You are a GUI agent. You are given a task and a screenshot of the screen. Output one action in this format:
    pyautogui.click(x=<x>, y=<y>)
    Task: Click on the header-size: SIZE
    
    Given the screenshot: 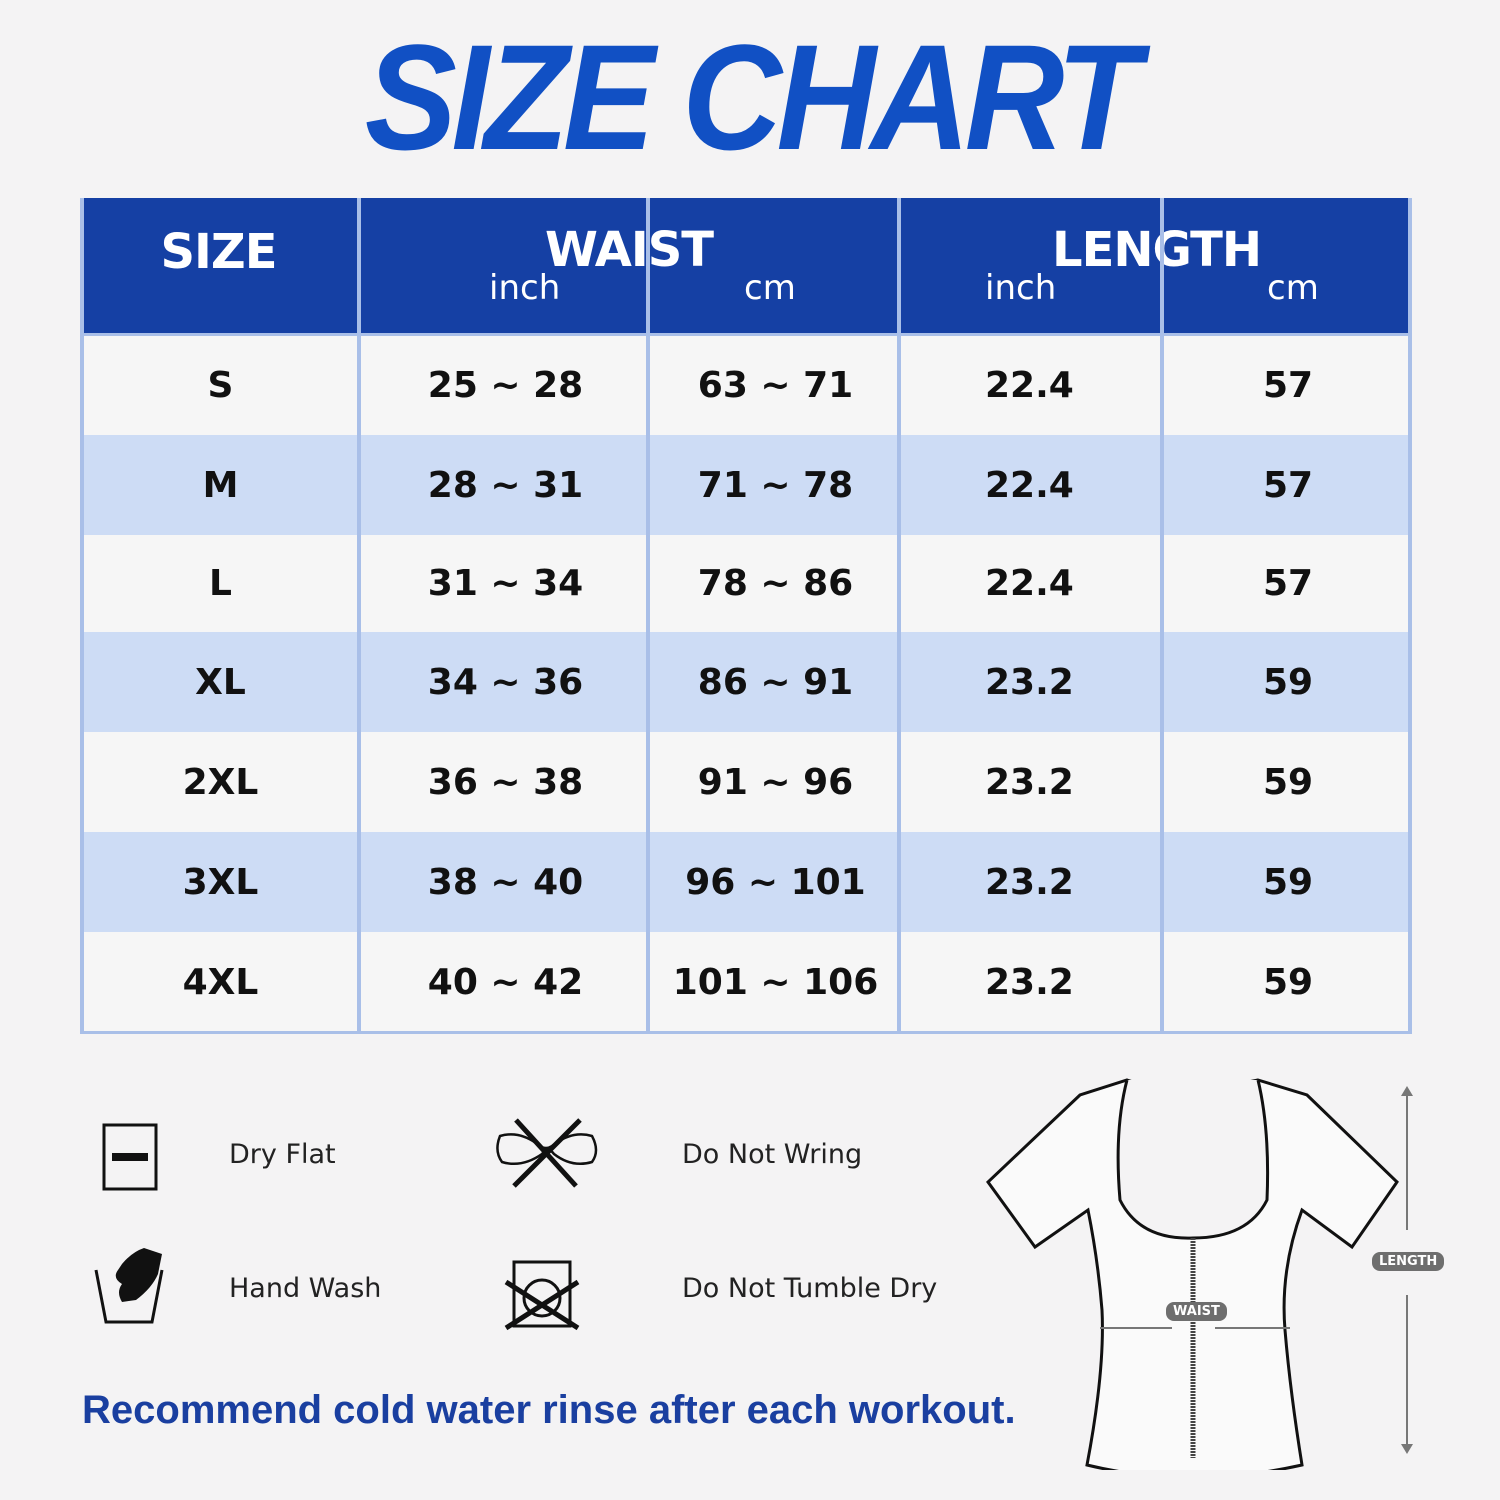 What is the action you would take?
    pyautogui.click(x=218, y=265)
    